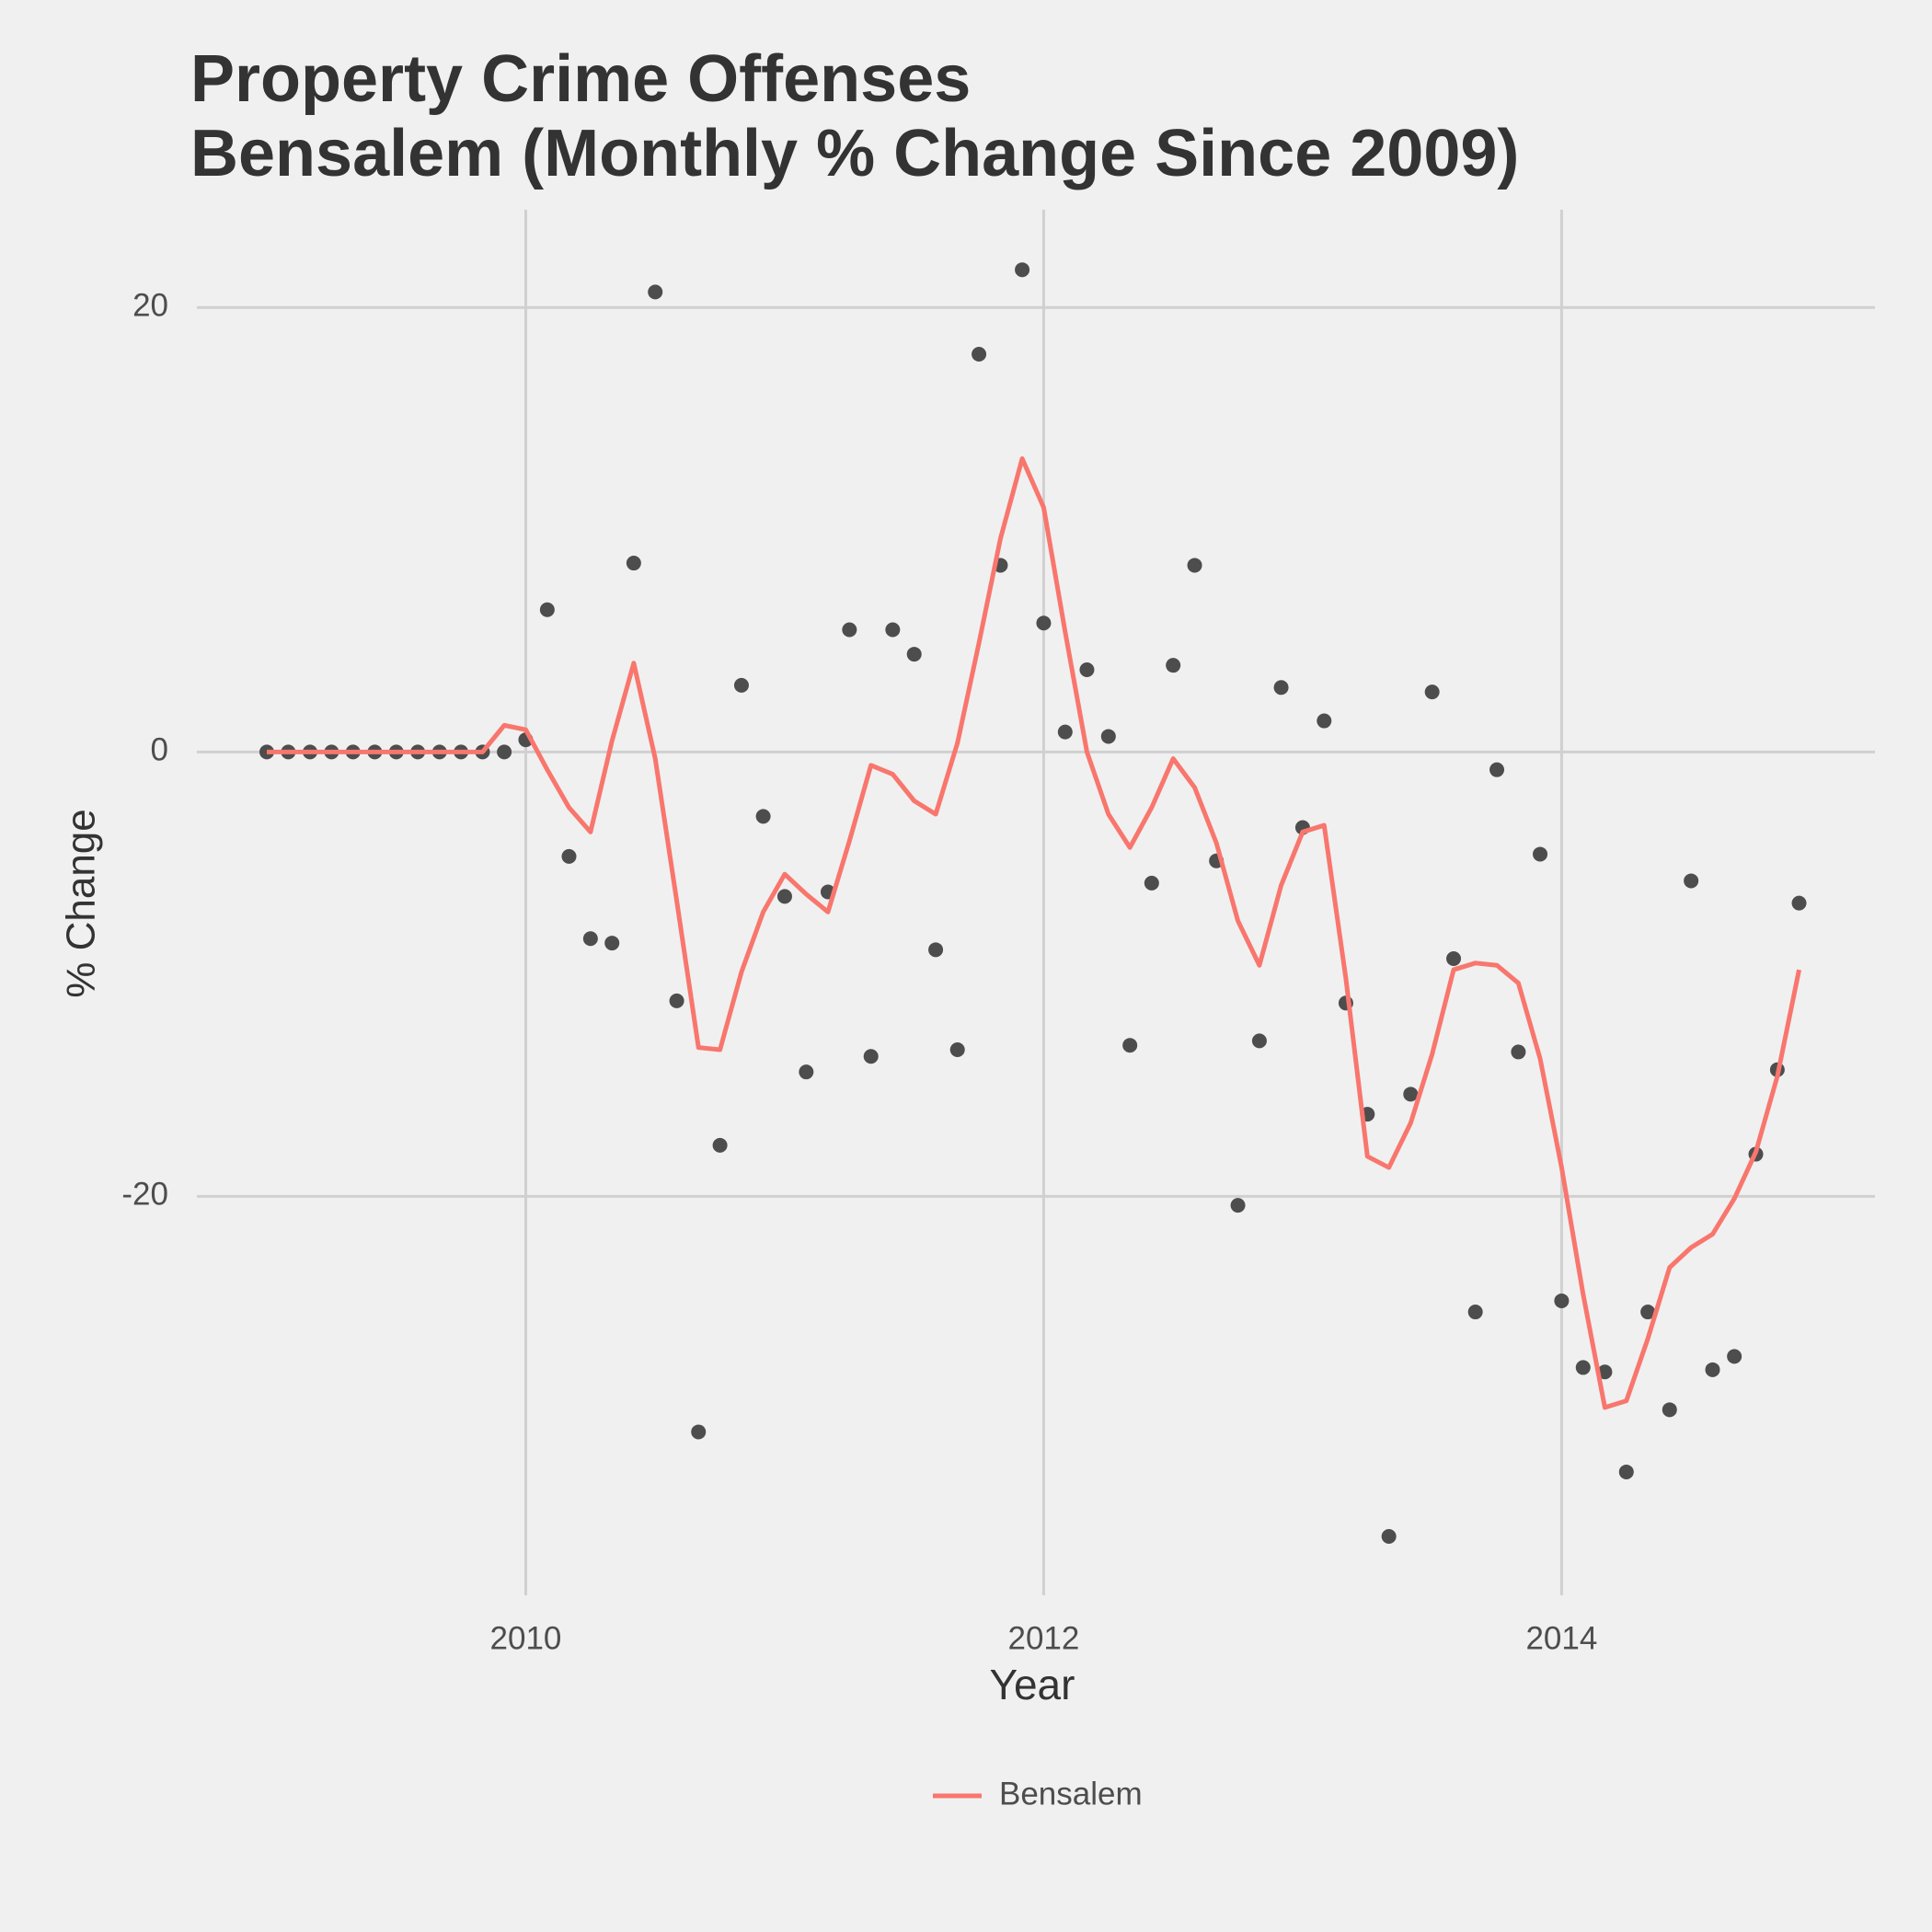 This screenshot has width=1932, height=1932. What do you see at coordinates (580, 79) in the screenshot?
I see `chart-title: Property Crime Offenses` at bounding box center [580, 79].